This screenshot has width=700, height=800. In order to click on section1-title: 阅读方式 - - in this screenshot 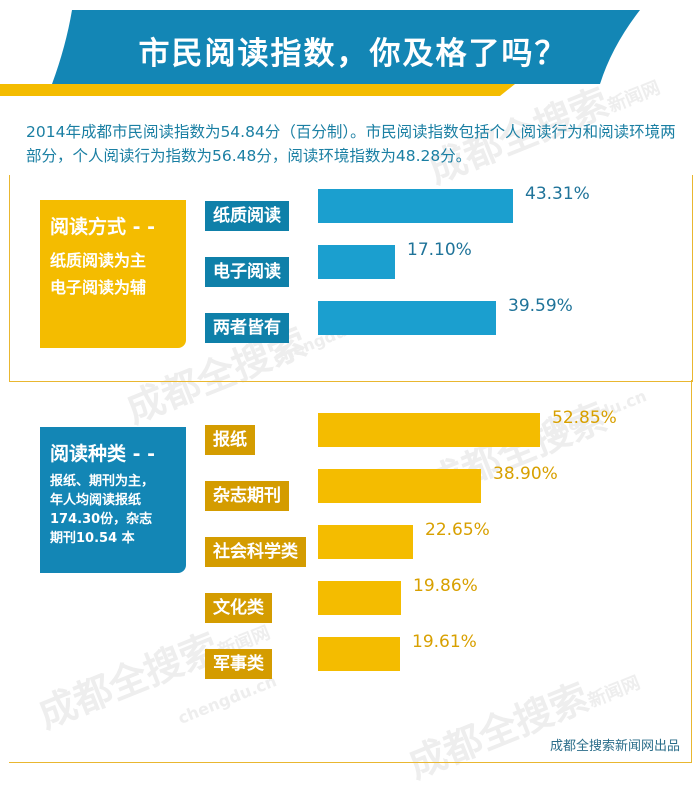, I will do `click(103, 227)`.